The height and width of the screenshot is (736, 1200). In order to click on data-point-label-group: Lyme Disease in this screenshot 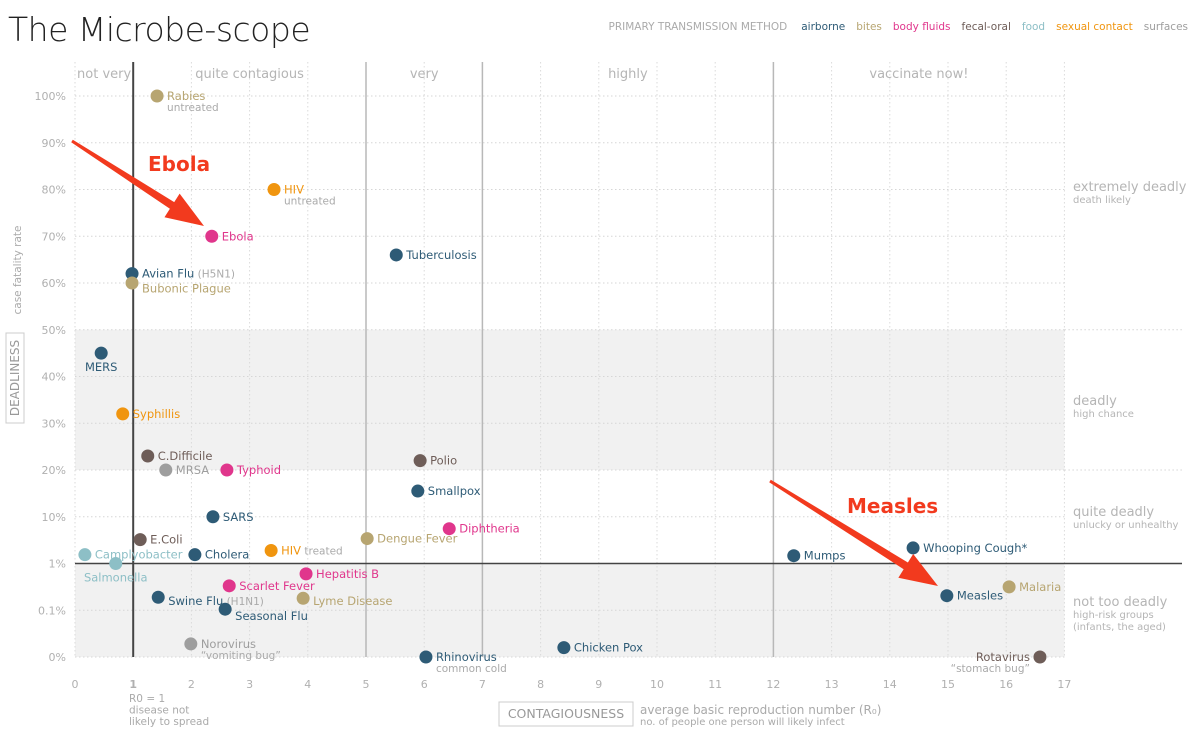, I will do `click(352, 601)`.